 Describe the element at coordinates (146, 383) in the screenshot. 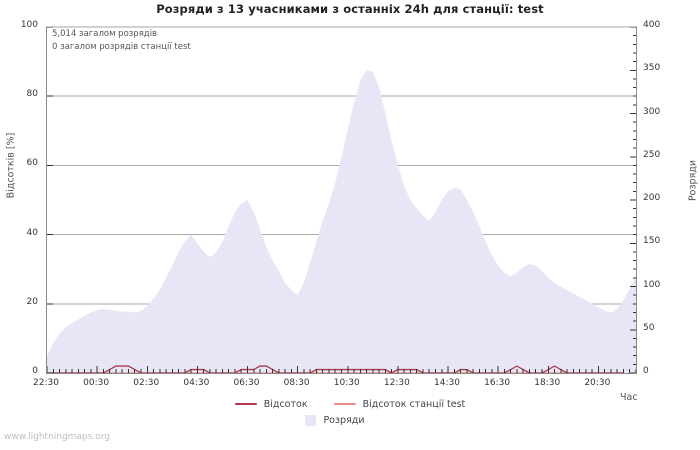

I see `x-tick-0230: 02:30` at that location.